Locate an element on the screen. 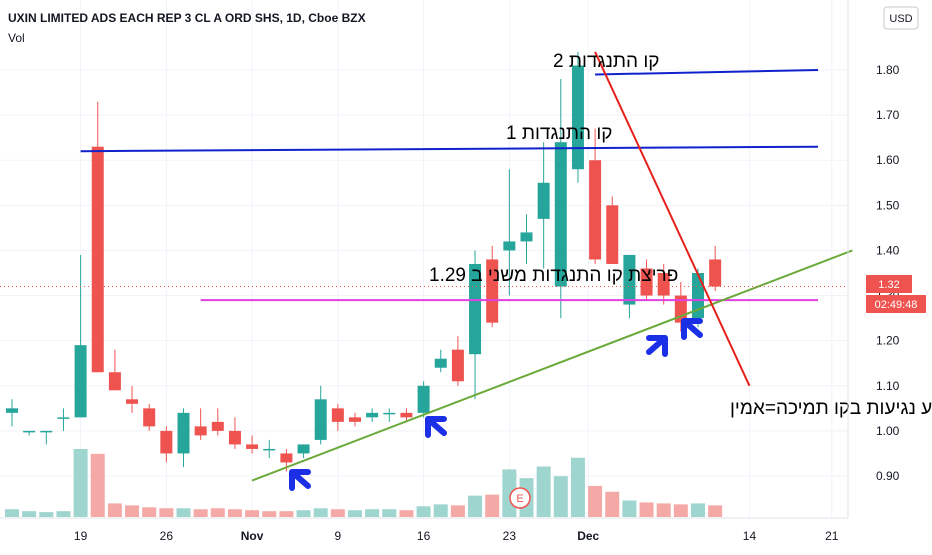 This screenshot has height=555, width=932. countdown: 02:49:48 is located at coordinates (896, 305).